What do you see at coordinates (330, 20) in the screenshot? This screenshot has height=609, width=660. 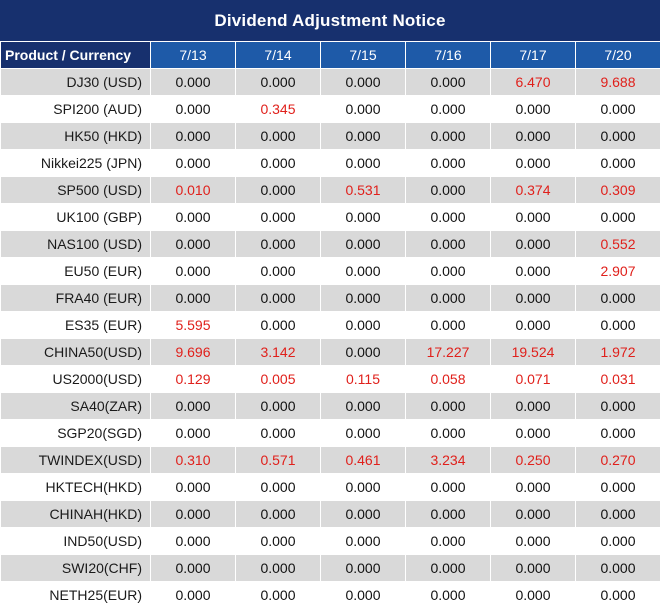 I see `notice-title: Dividend Adjustment Notice` at bounding box center [330, 20].